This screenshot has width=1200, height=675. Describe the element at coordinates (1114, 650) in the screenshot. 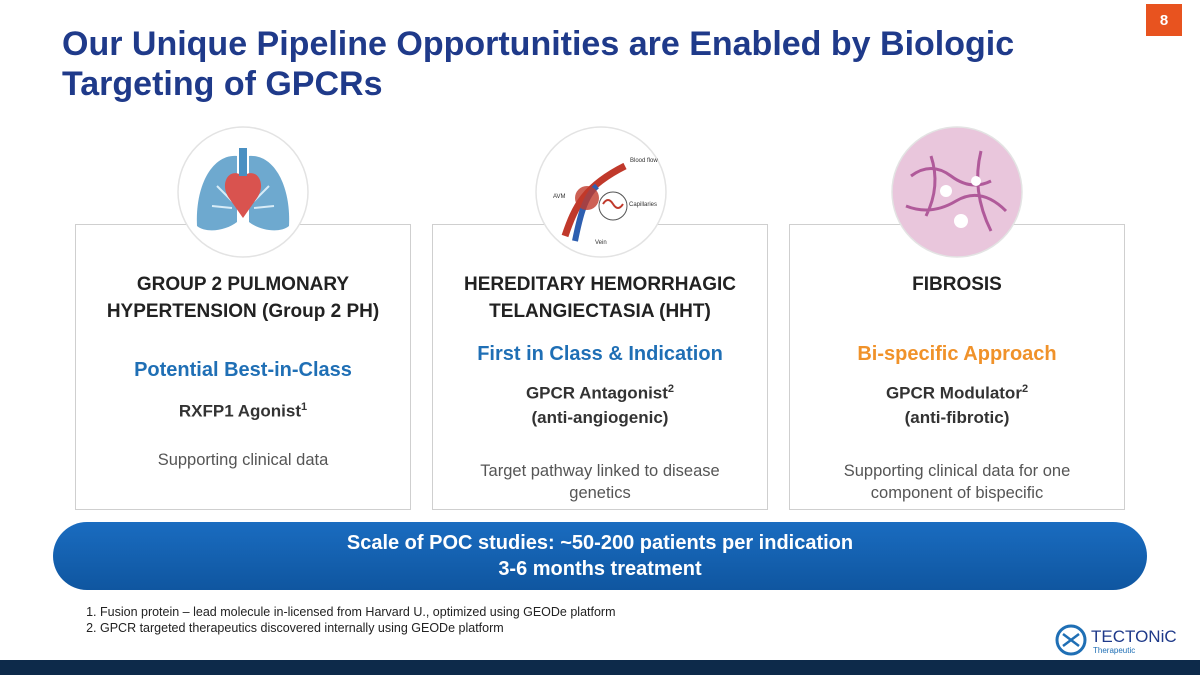

I see `logo-tagline: Therapeutic` at that location.